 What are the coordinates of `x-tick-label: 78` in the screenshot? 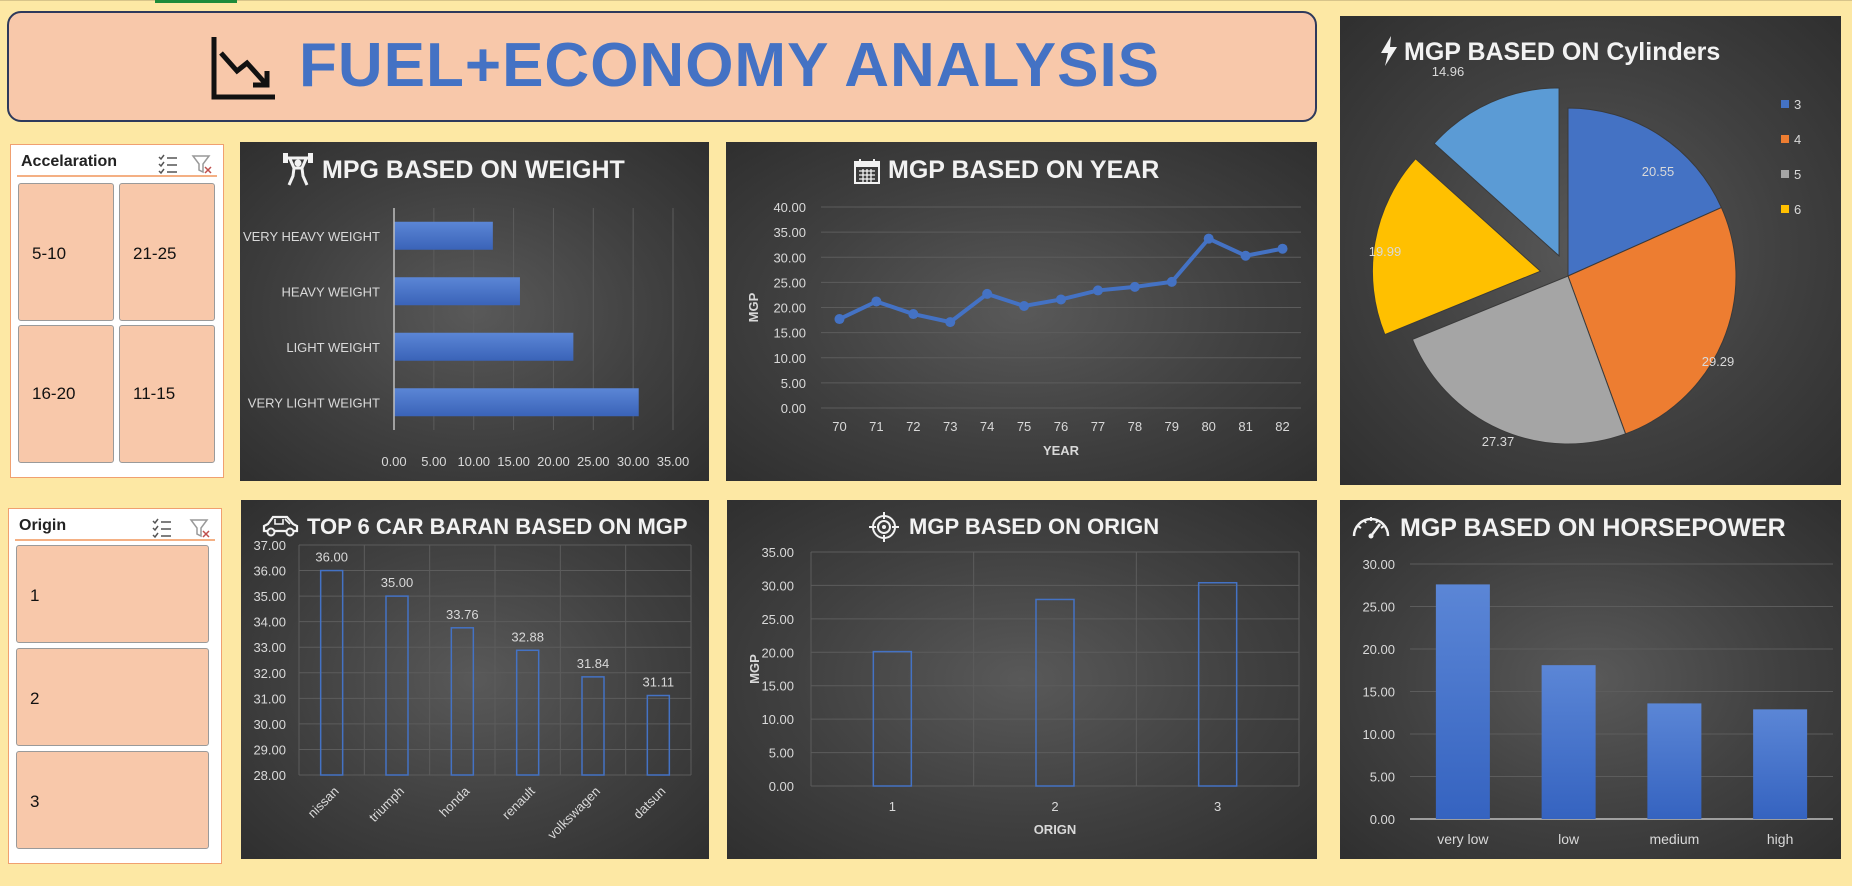 It's located at (1135, 426).